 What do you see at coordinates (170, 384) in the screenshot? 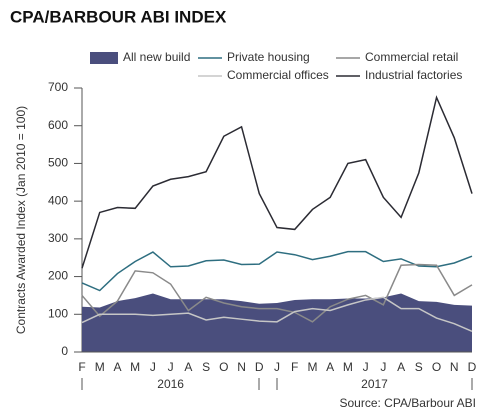
I see `year-label: 2016` at bounding box center [170, 384].